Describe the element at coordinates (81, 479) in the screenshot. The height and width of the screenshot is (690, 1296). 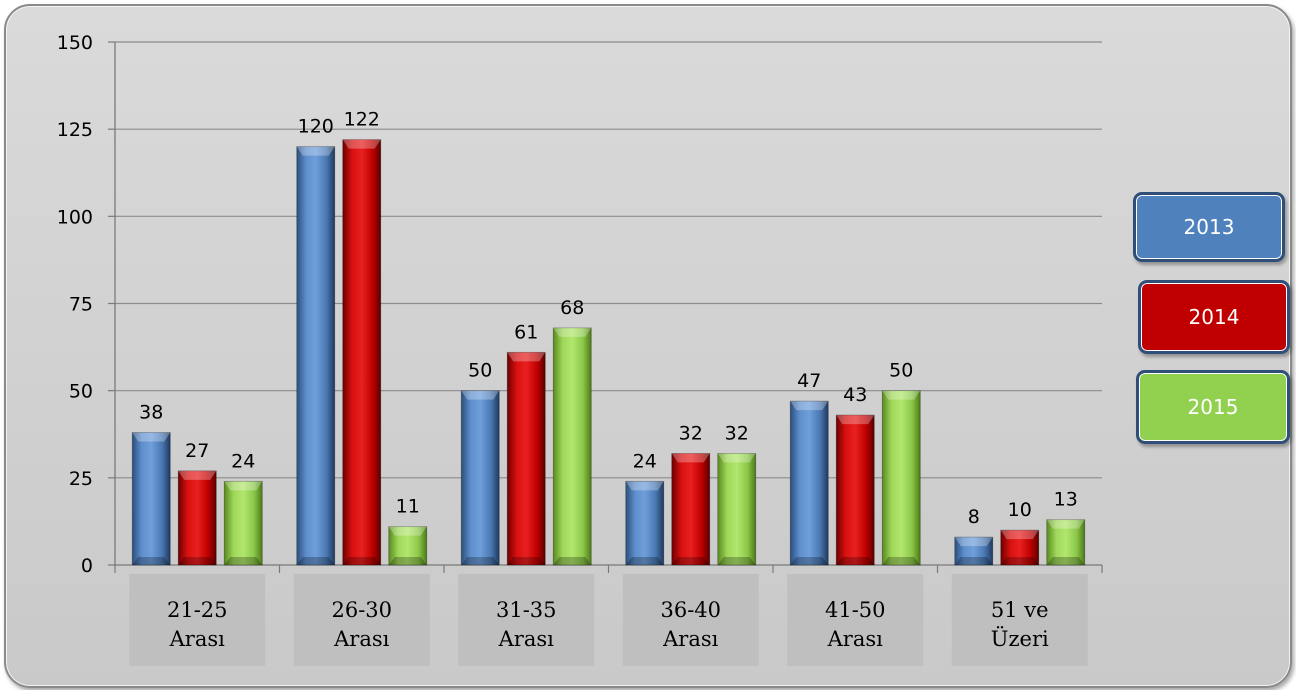
I see `y-tick-label: 25` at that location.